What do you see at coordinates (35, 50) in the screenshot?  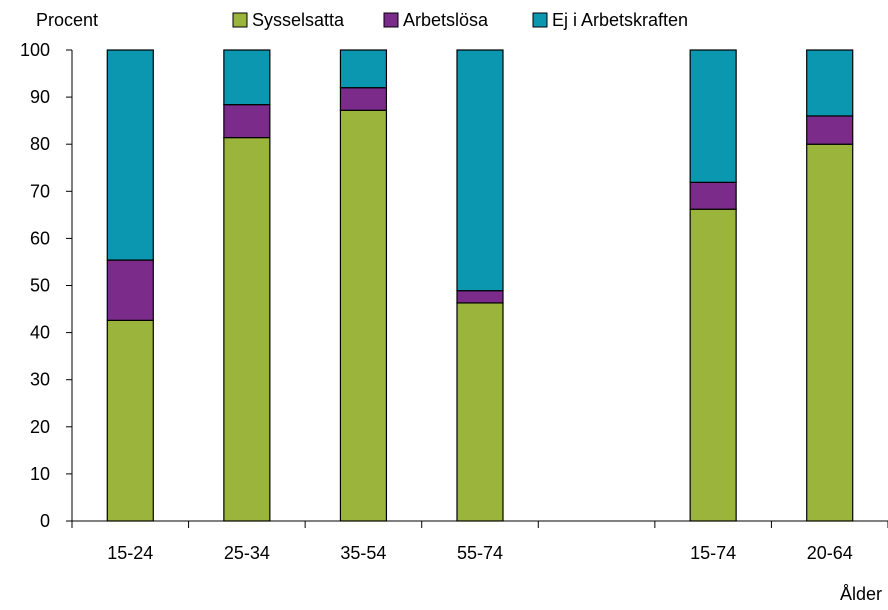 I see `y-tick-label: 100` at bounding box center [35, 50].